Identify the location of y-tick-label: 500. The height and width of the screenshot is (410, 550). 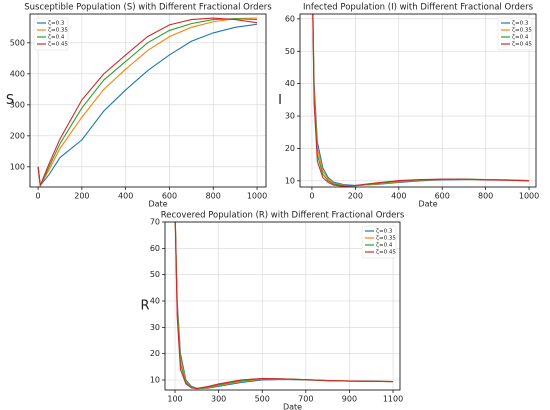
(17, 42).